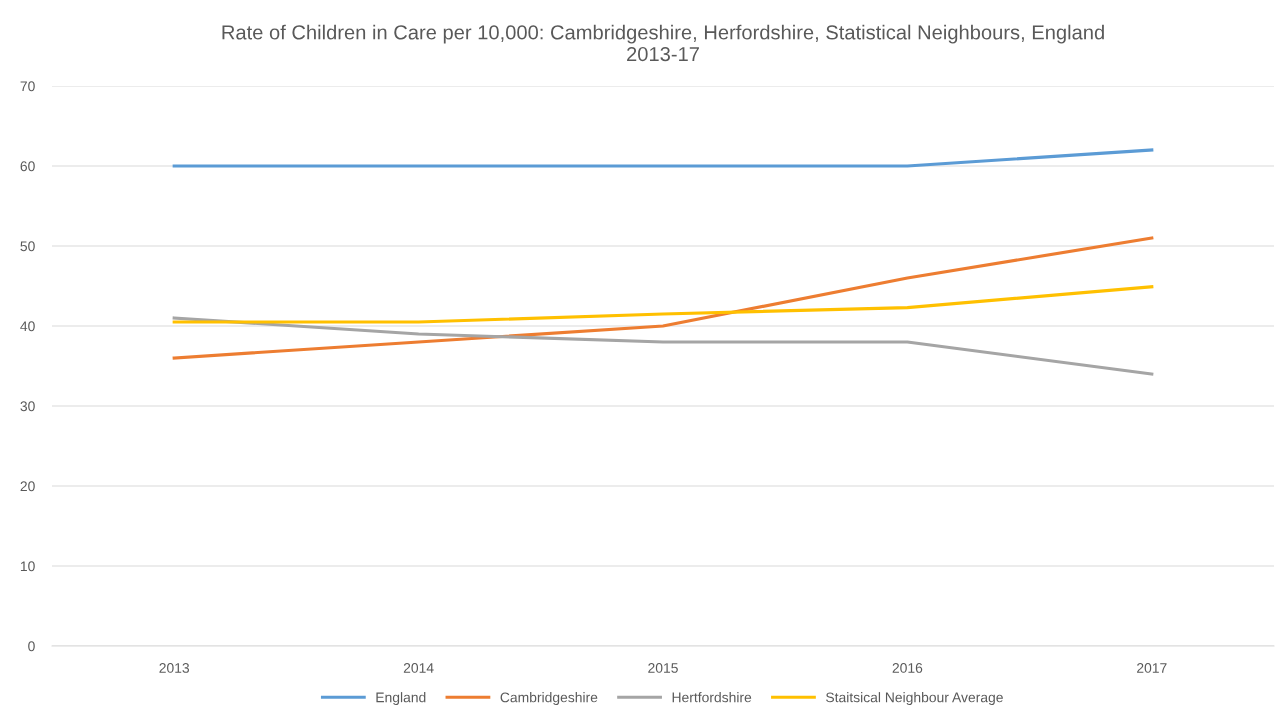  Describe the element at coordinates (27, 566) in the screenshot. I see `y-tick-label: 10` at that location.